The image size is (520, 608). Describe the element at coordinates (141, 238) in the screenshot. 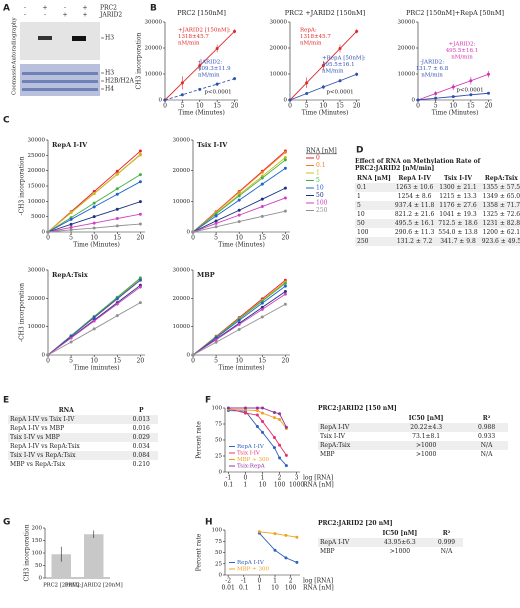

I see `x-tick-label: 20` at that location.